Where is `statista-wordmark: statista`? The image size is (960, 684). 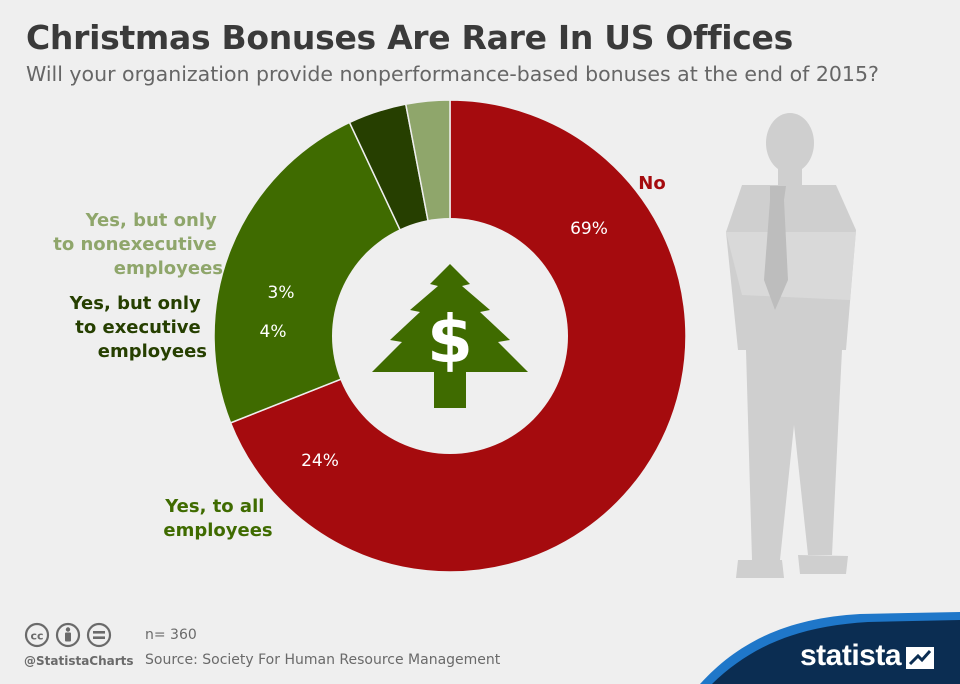 statista-wordmark: statista is located at coordinates (851, 655).